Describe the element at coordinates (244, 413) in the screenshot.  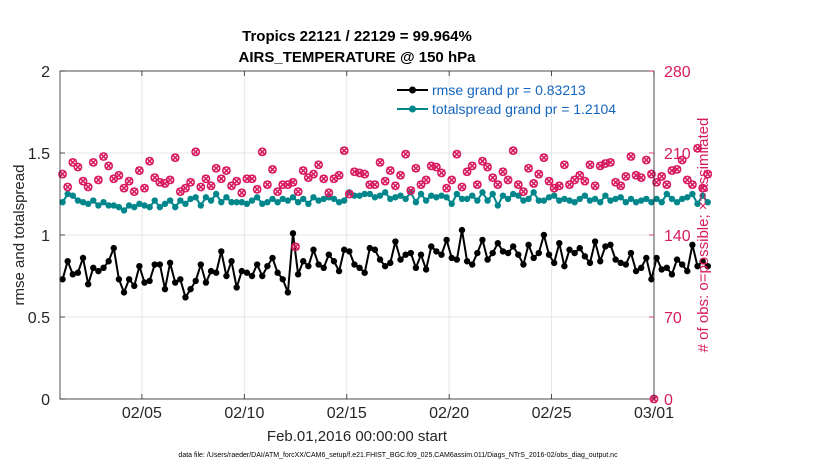
I see `x-tick-label: 02/10` at that location.